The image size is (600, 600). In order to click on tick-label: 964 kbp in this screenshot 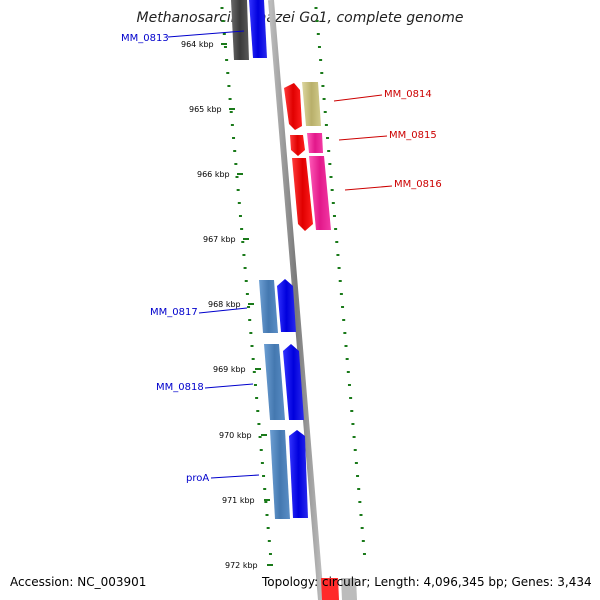, I will do `click(197, 44)`.